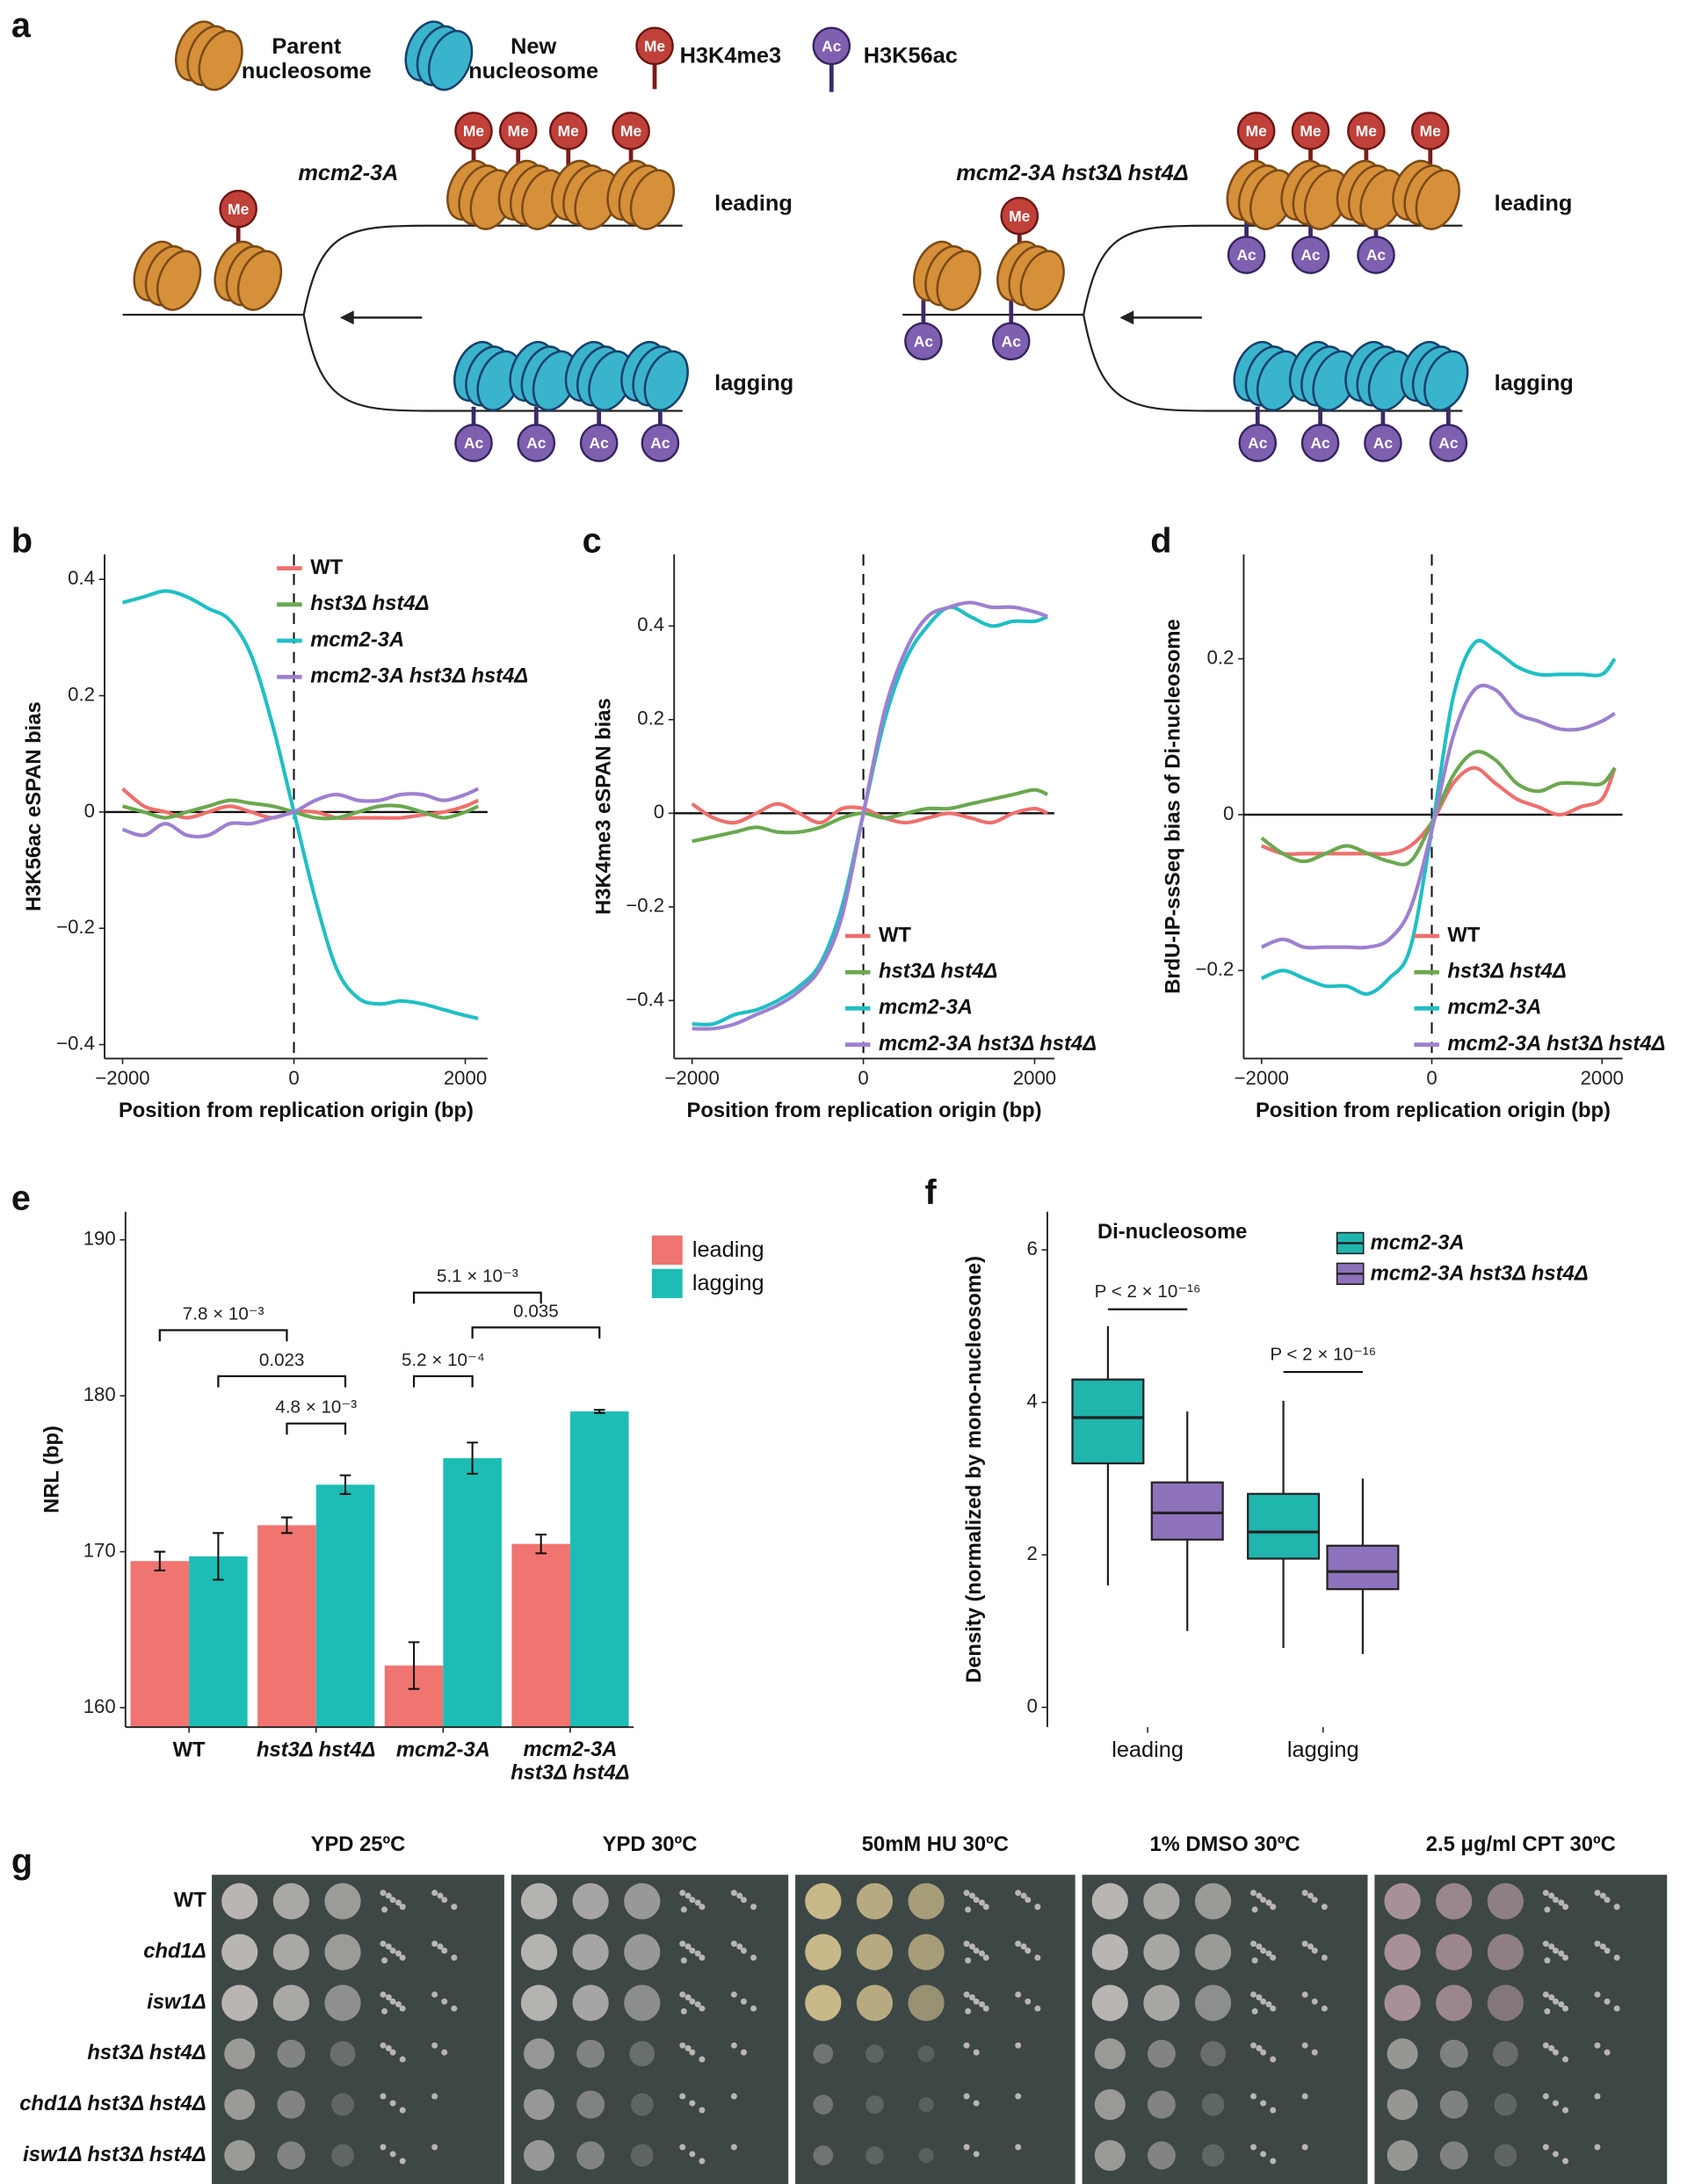 Image resolution: width=1702 pixels, height=2184 pixels. Describe the element at coordinates (22, 1862) in the screenshot. I see `panel-label: g` at that location.